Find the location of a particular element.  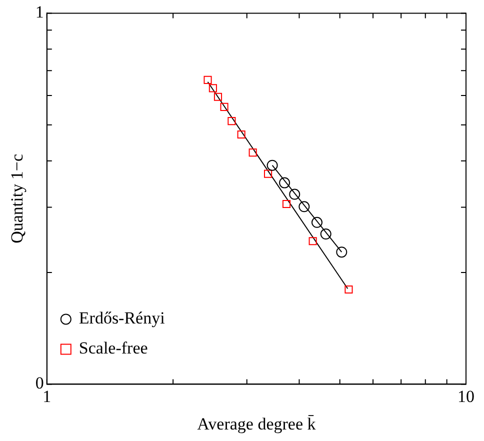

x-axis-title: Average degree k̄ is located at coordinates (256, 424).